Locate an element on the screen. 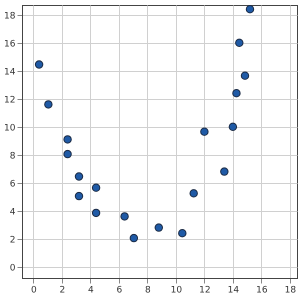 The width and height of the screenshot is (300, 297). x-tick-label: 8 is located at coordinates (148, 291).